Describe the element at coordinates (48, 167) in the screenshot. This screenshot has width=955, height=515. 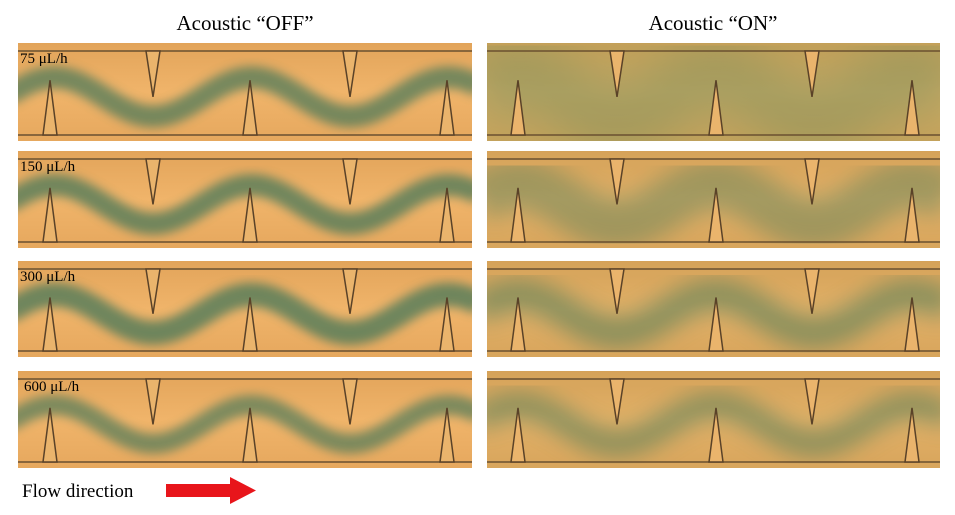
I see `row-label: 150 μL/h` at that location.